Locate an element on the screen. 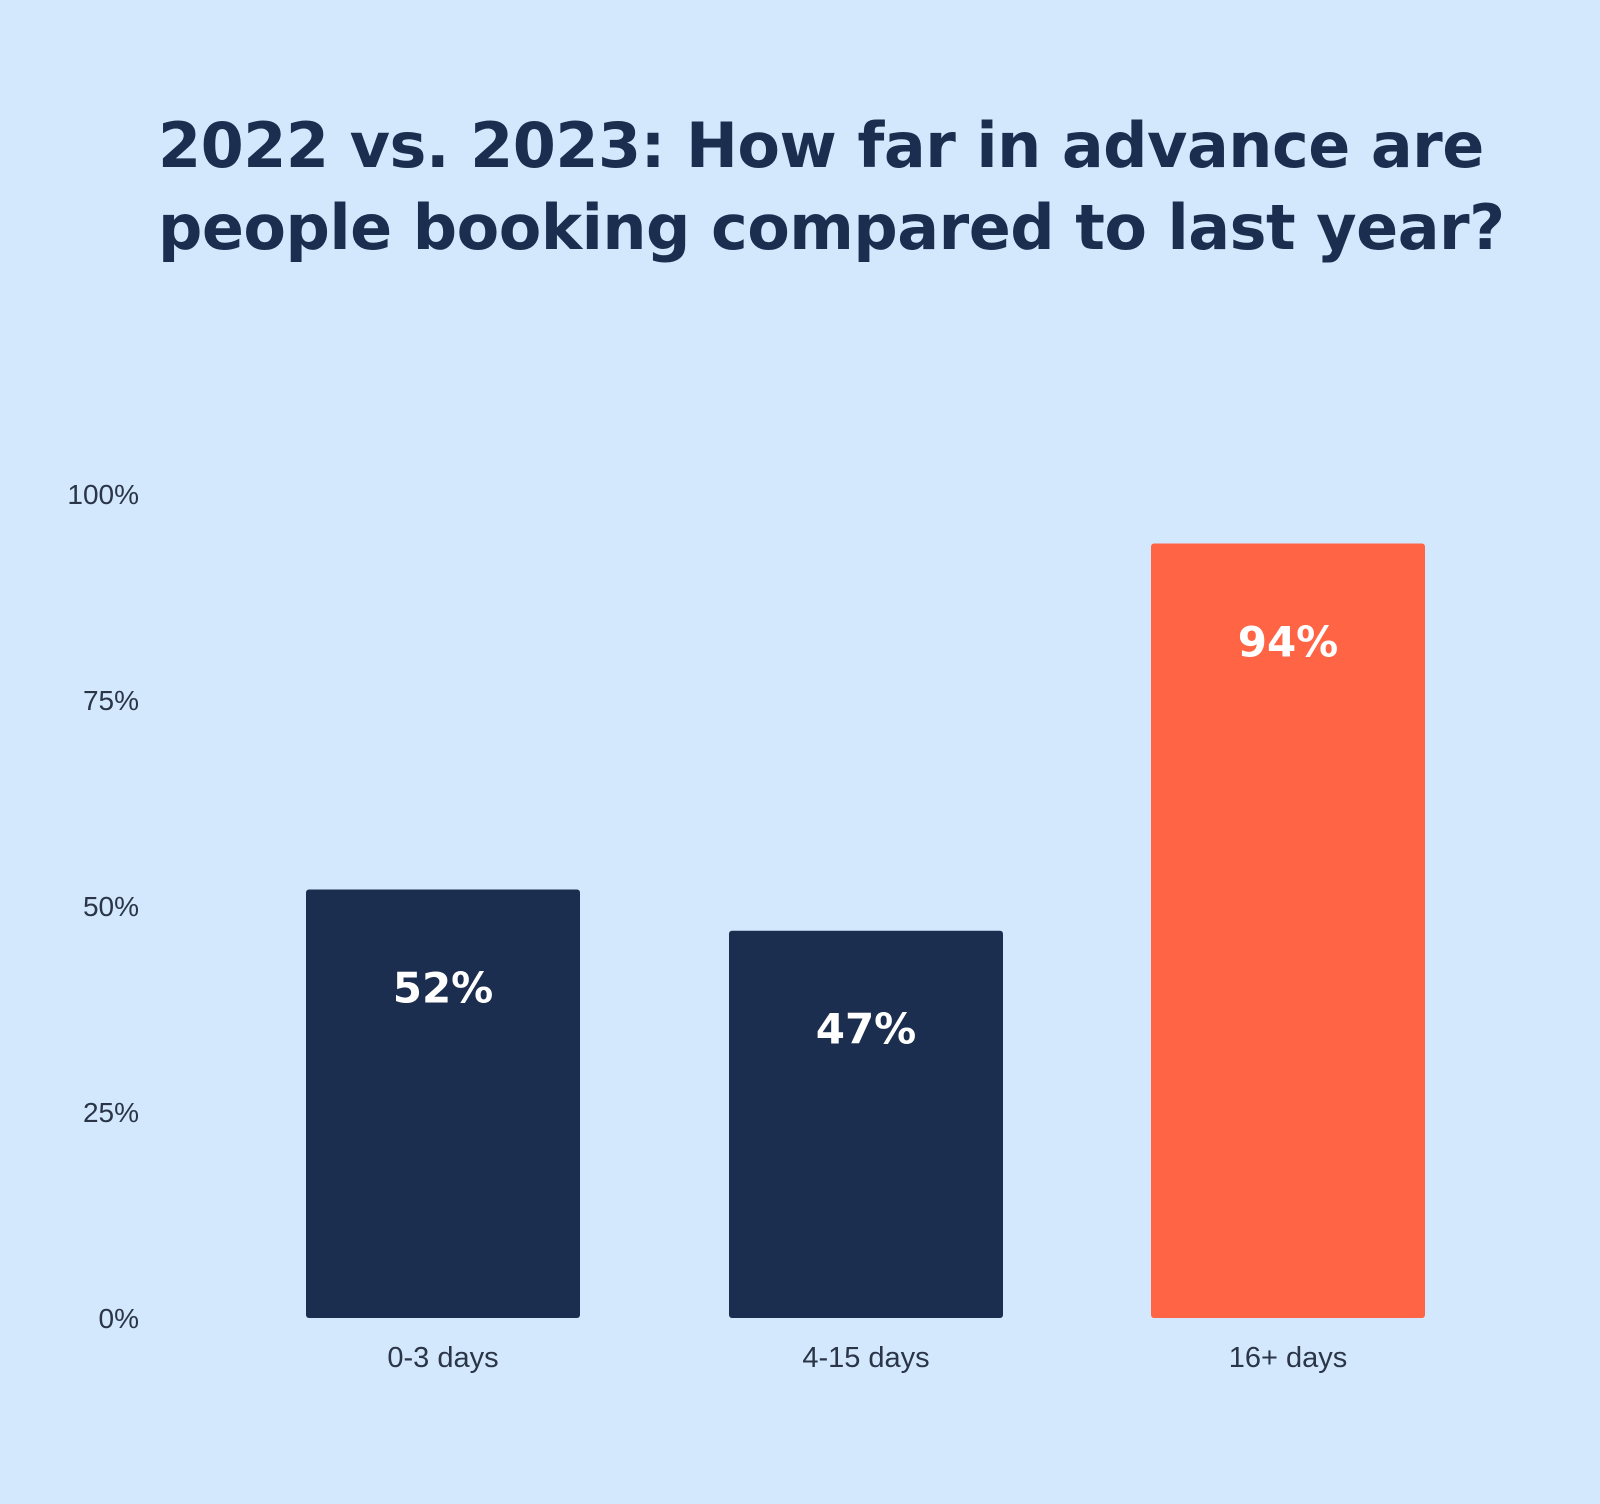  x-category-label: 16+ days is located at coordinates (1288, 1358).